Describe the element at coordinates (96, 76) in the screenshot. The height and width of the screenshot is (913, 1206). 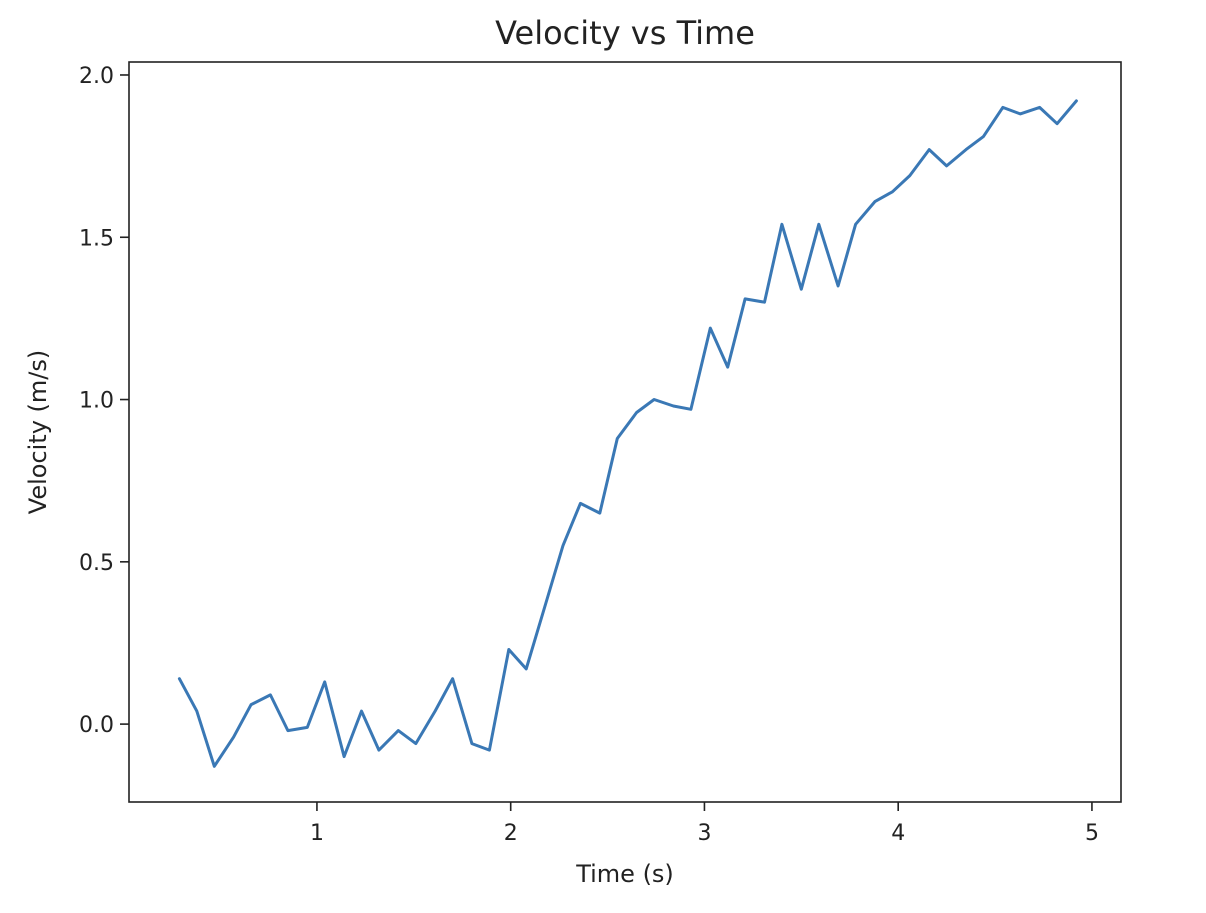
I see `y-tick-label: 2.0` at that location.